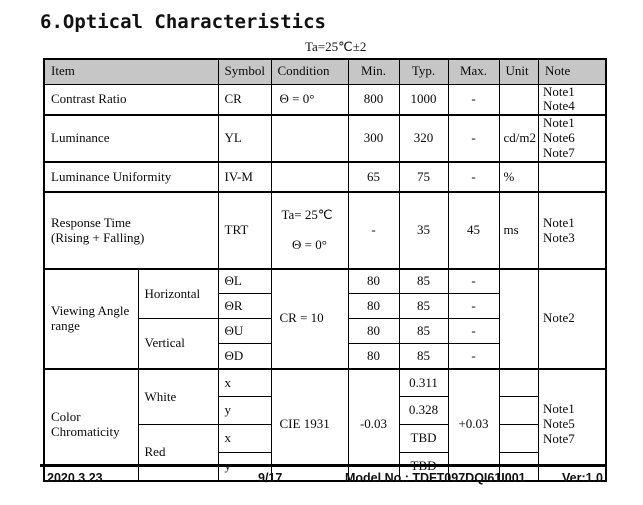 This screenshot has width=643, height=505. Describe the element at coordinates (244, 306) in the screenshot. I see `va-symbol-thetaR: ΘR` at that location.